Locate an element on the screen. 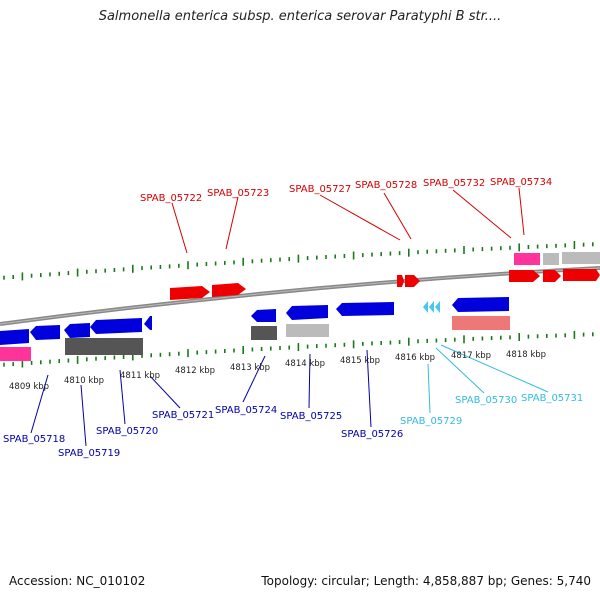 The height and width of the screenshot is (600, 600). gene-label-spab-05720: SPAB_05720 is located at coordinates (127, 431).